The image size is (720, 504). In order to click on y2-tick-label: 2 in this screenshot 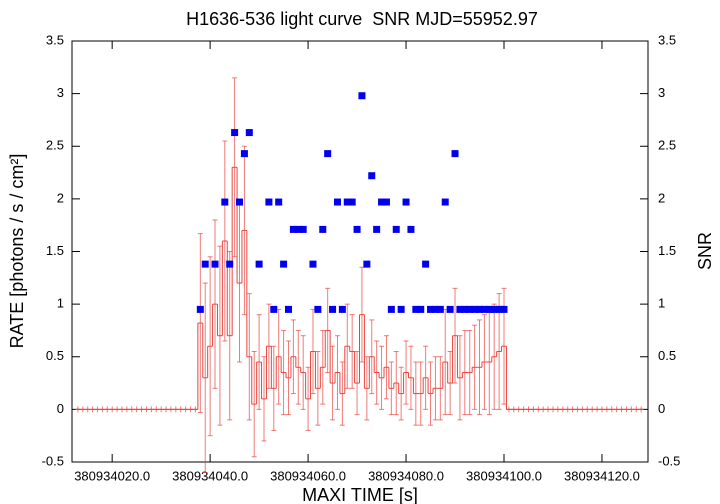, I will do `click(661, 197)`.